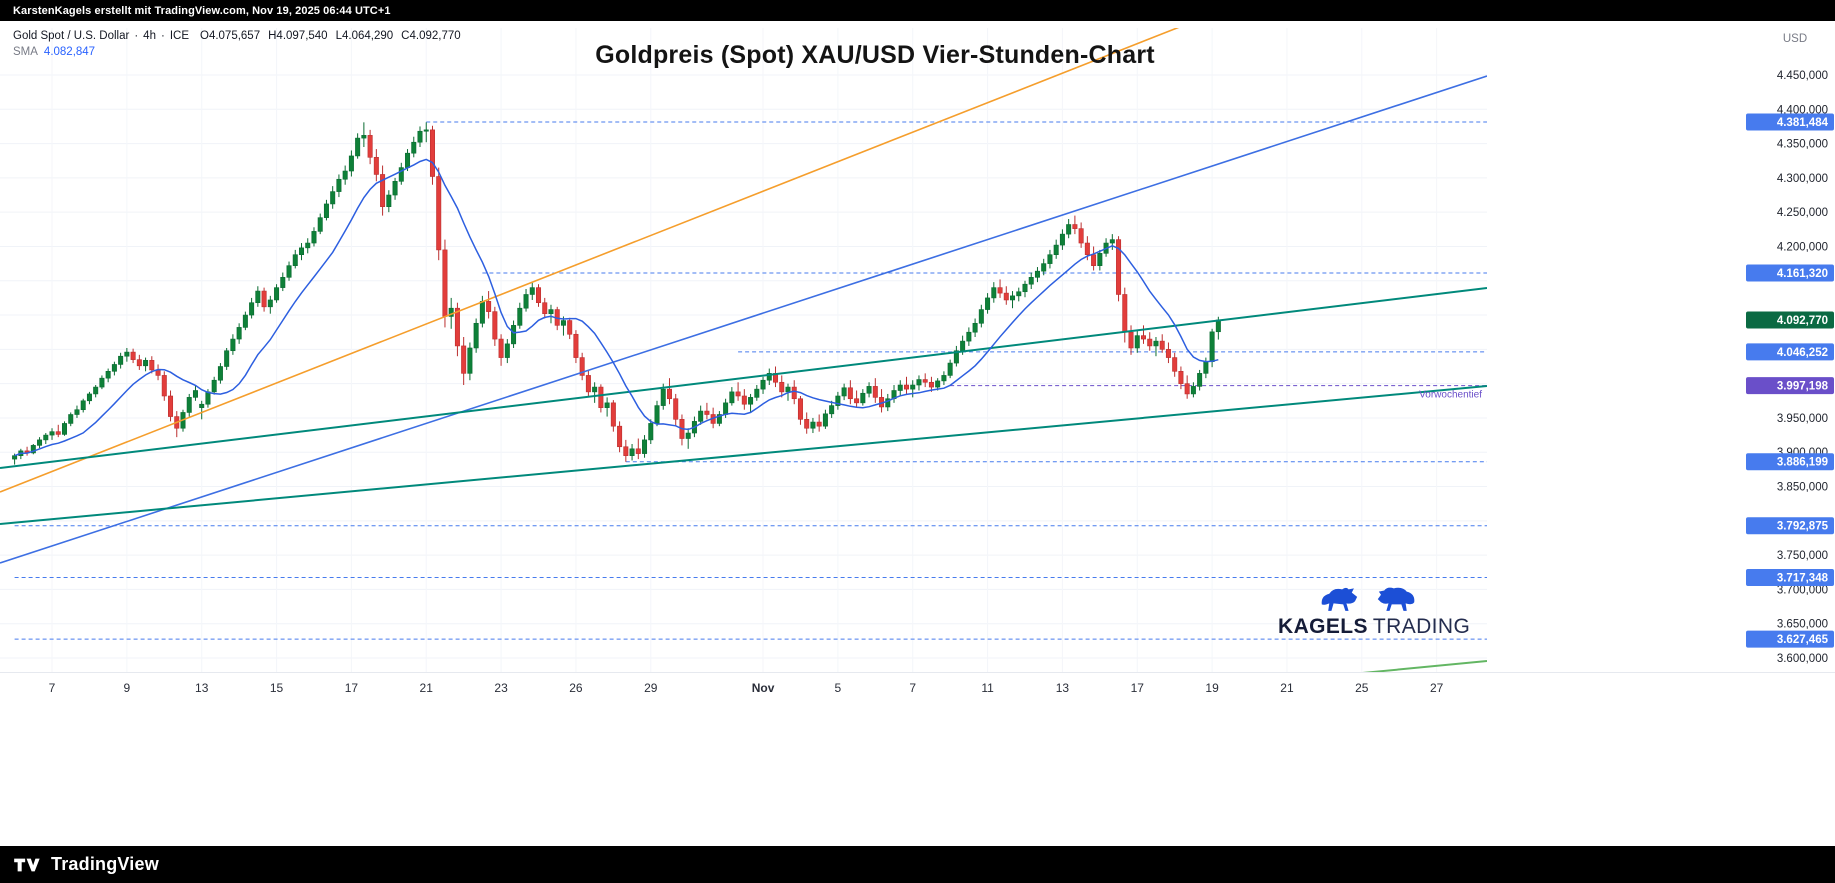 The image size is (1835, 883). What do you see at coordinates (917, 864) in the screenshot?
I see `footer-bar: TradingView` at bounding box center [917, 864].